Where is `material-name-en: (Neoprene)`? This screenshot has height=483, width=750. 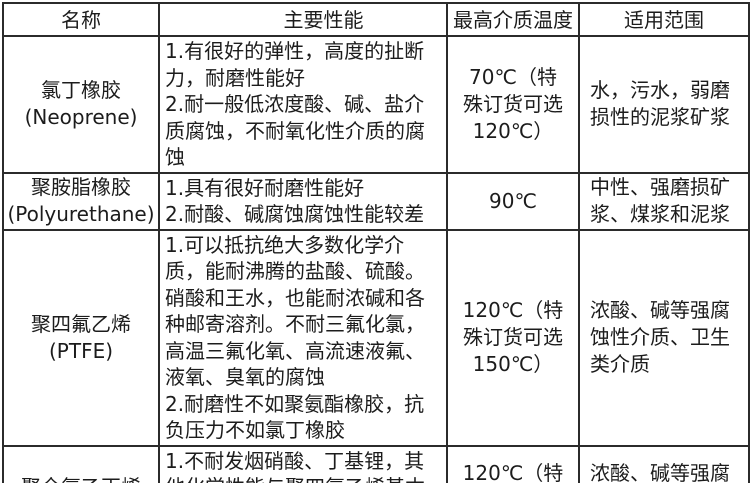
material-name-en: (Neoprene) is located at coordinates (81, 117).